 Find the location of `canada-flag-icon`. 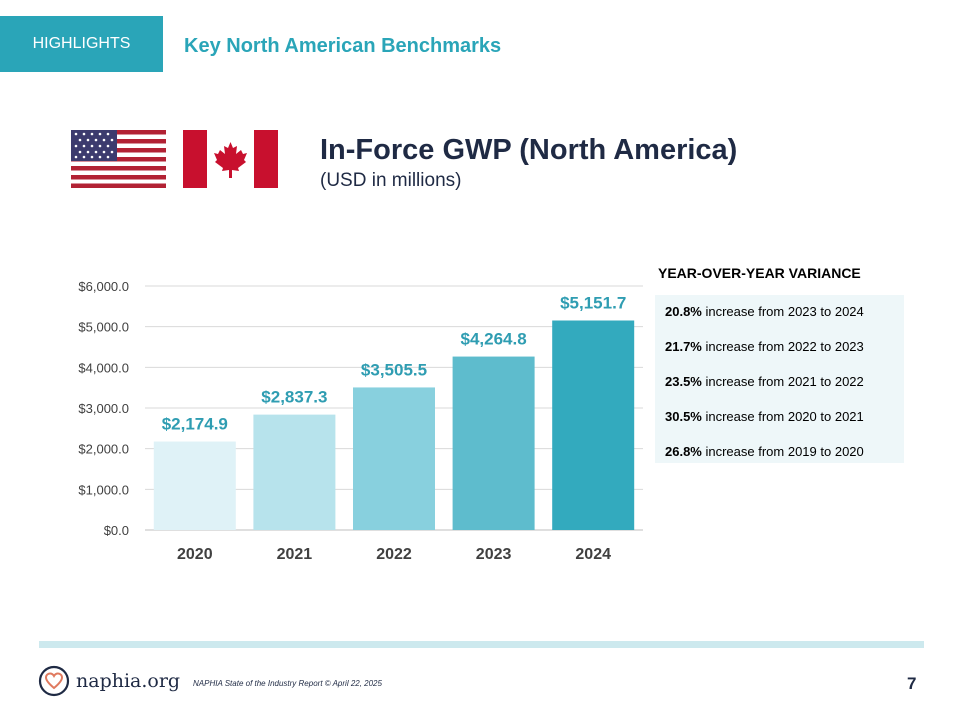

canada-flag-icon is located at coordinates (230, 159).